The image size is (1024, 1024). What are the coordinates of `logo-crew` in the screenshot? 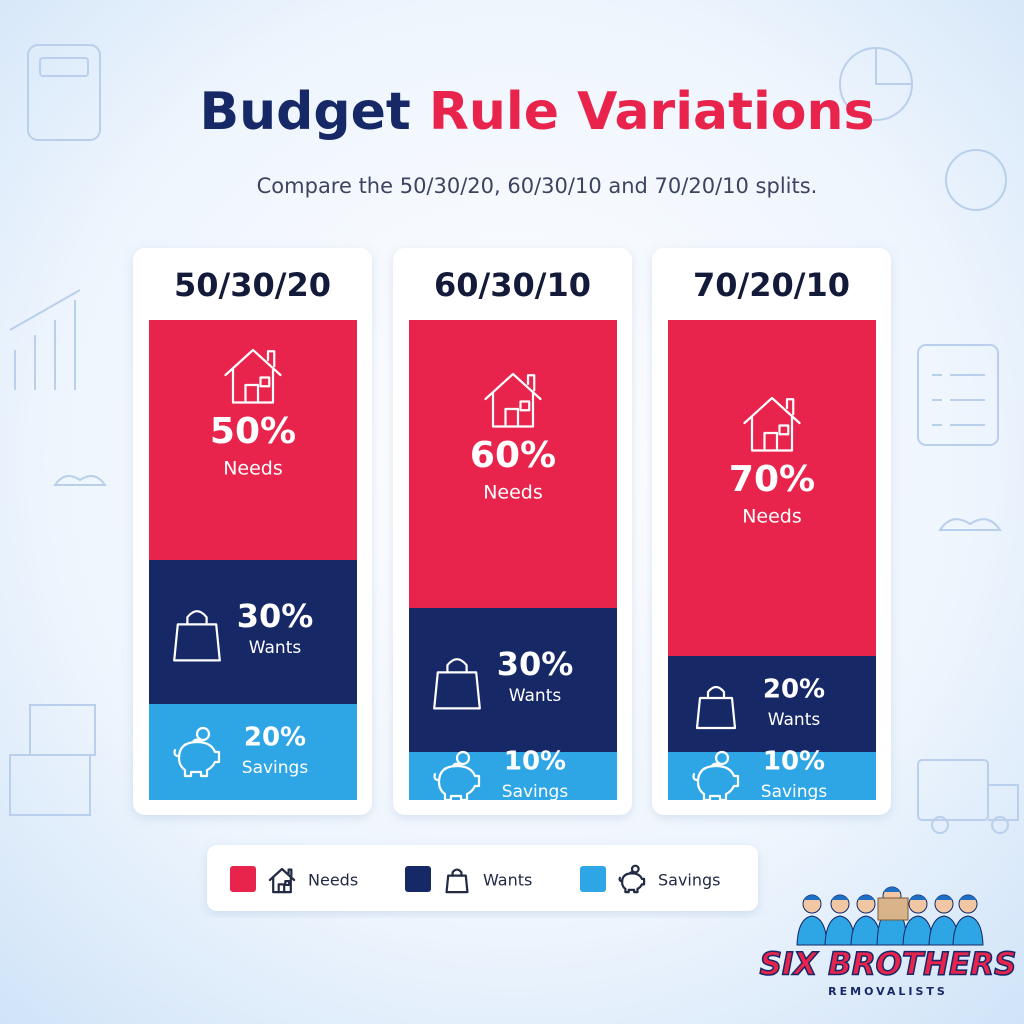 It's located at (890, 916).